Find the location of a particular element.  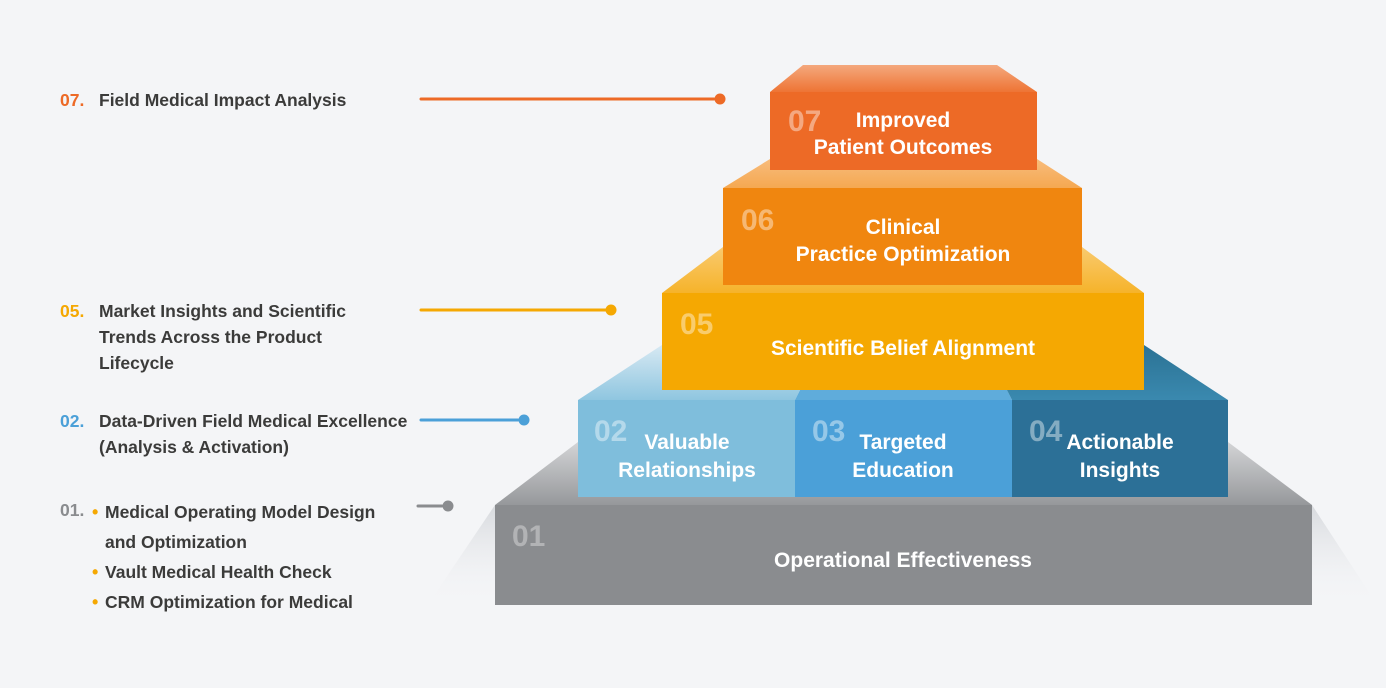

bullet-text: CRM Optimization for Medical is located at coordinates (229, 602).